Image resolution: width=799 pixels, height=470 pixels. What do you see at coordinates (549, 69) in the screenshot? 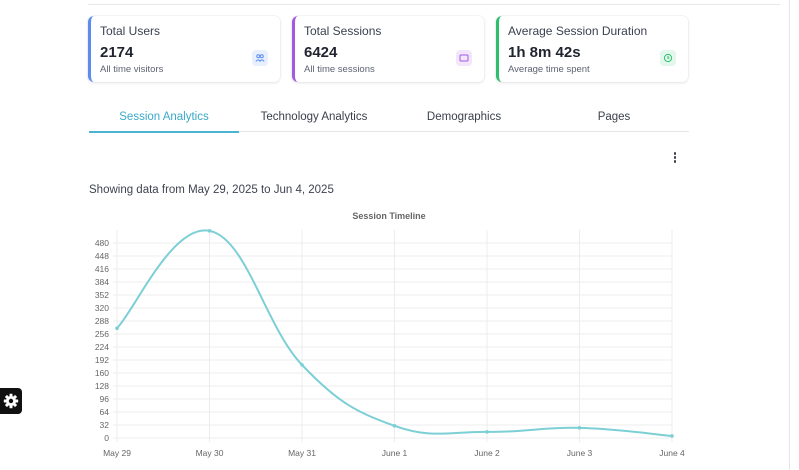
I see `stat-subtitle: Average time spent` at bounding box center [549, 69].